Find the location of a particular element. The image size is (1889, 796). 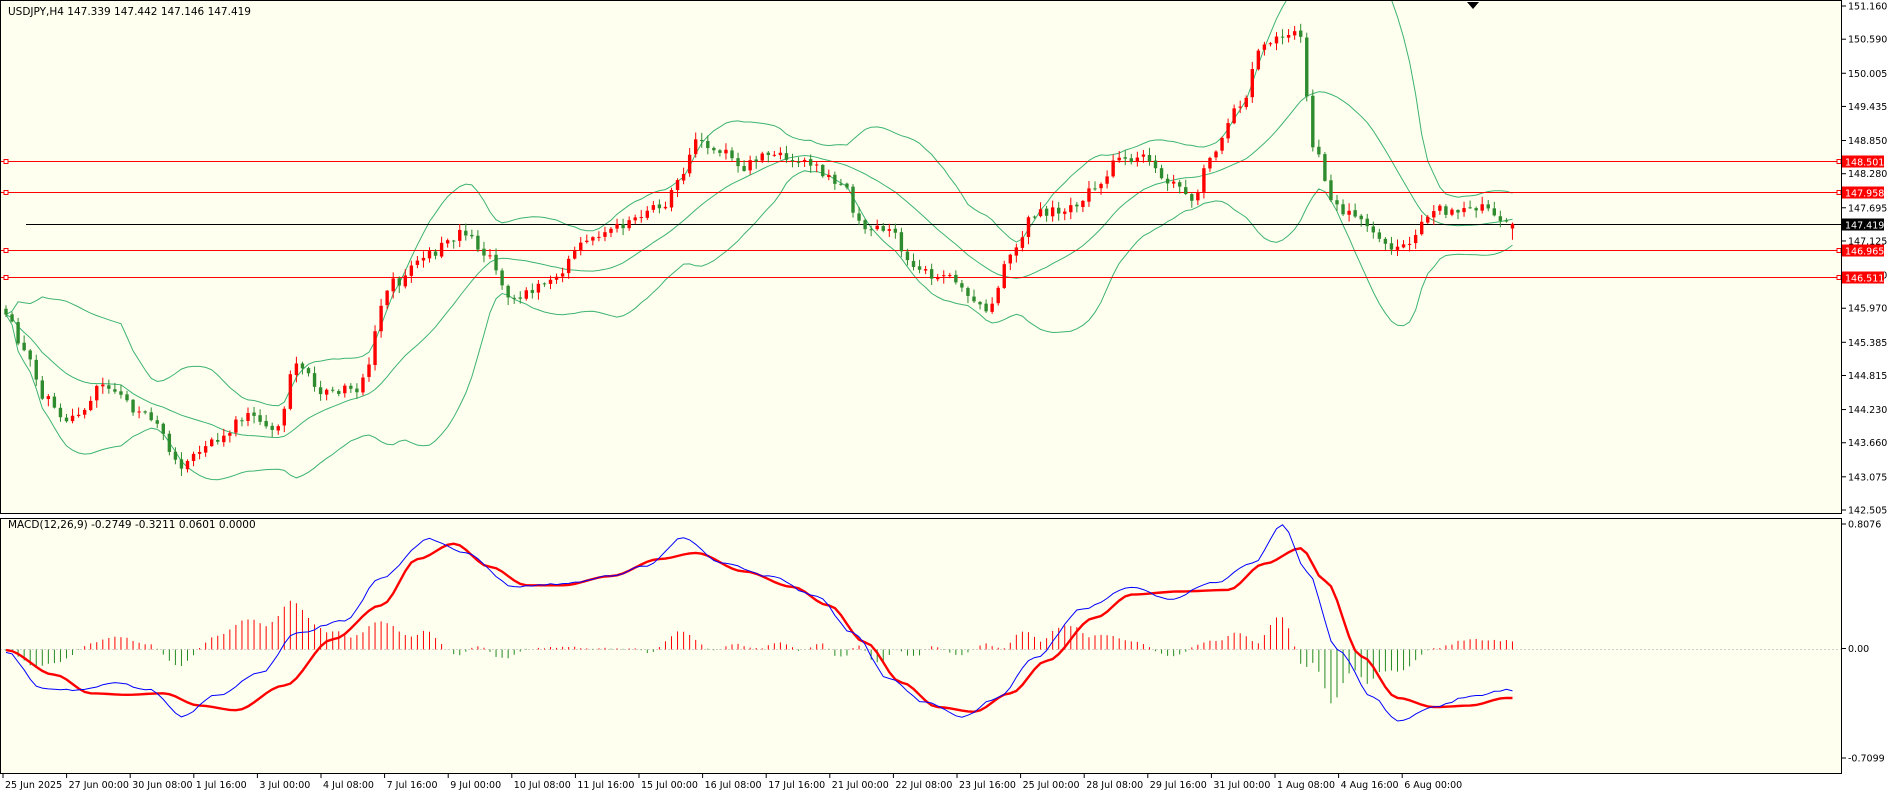

price-axis-label: 150.005 is located at coordinates (1867, 74).